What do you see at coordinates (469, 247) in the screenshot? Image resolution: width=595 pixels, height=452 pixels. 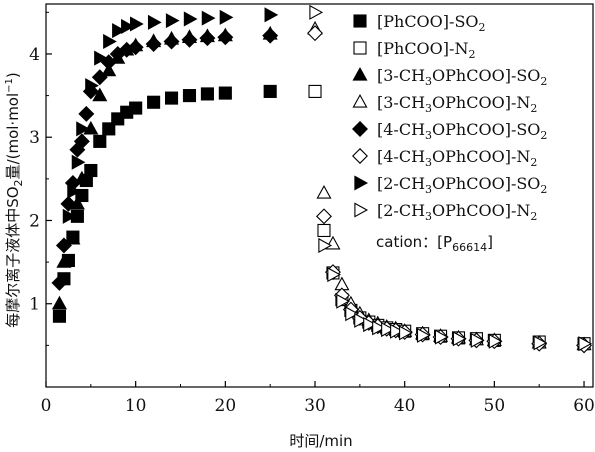 I see `cation-annotation-sub: 66614` at bounding box center [469, 247].